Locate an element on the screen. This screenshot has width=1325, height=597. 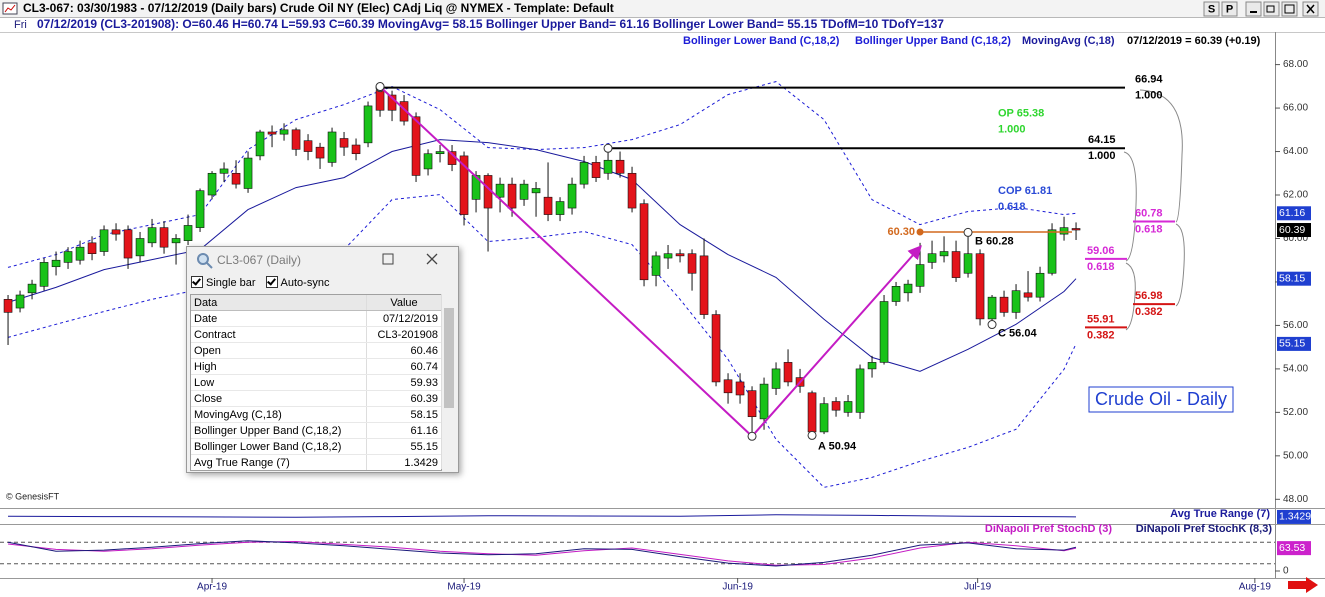
p-button-label: P is located at coordinates (1229, 9).